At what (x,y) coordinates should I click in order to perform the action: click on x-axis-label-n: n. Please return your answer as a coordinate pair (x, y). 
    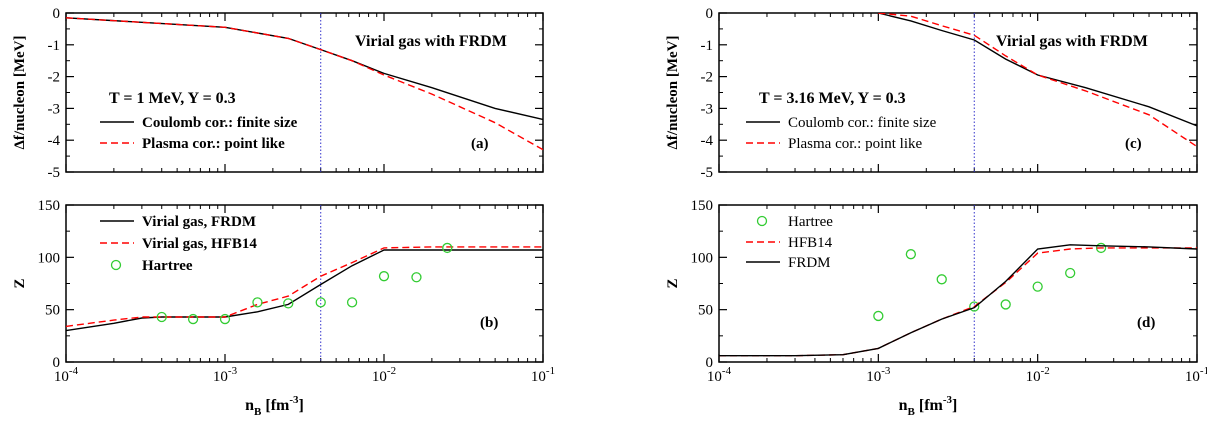
    Looking at the image, I should click on (903, 405).